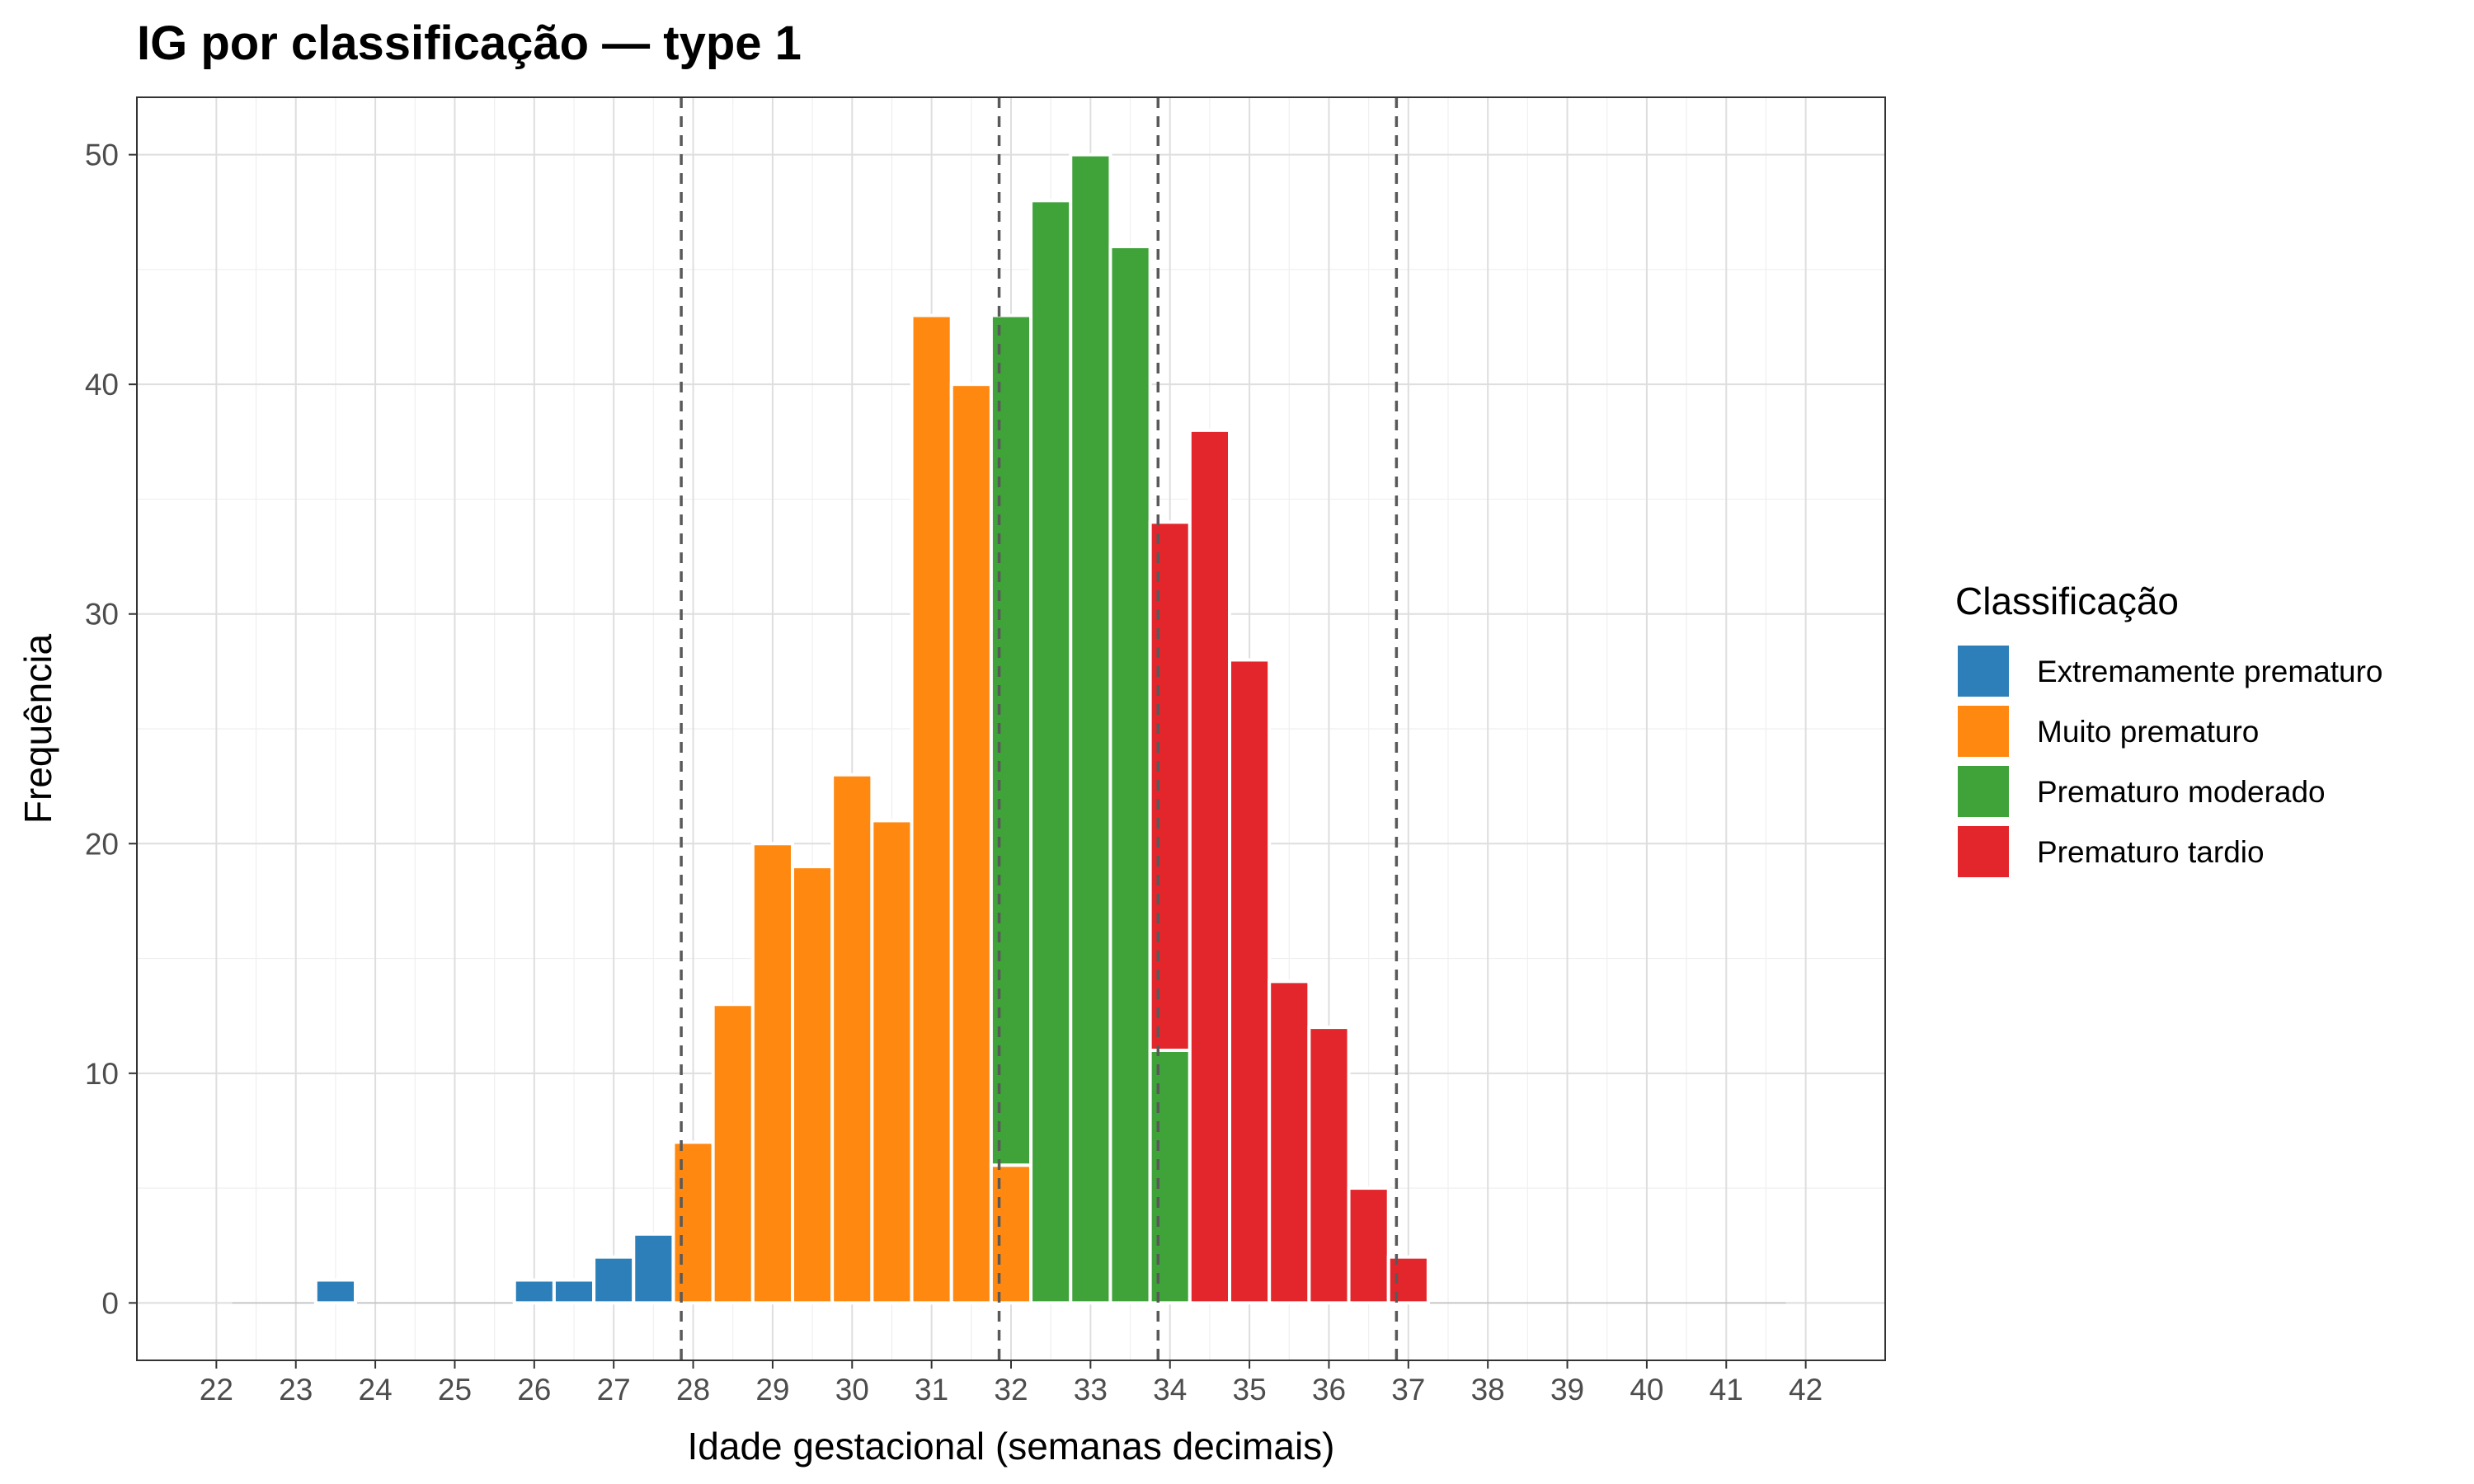 This screenshot has width=2474, height=1484. I want to click on x-tick-label: 36, so click(1329, 1390).